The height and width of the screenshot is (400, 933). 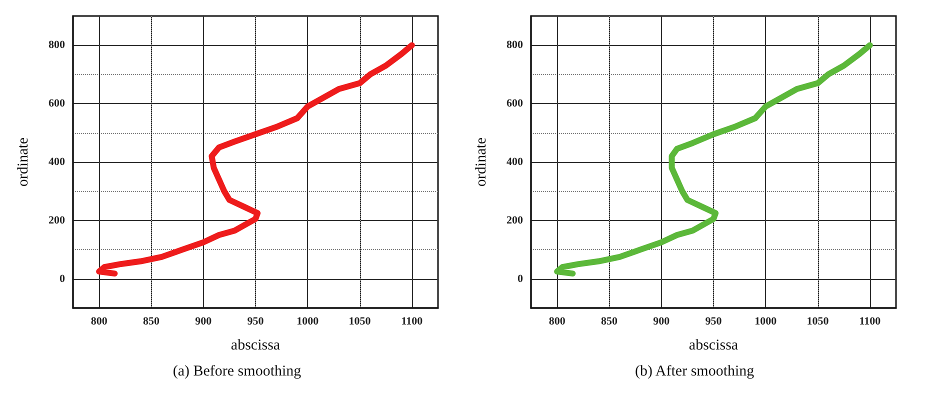 I want to click on text: (a) Before smoothing, so click(x=237, y=372).